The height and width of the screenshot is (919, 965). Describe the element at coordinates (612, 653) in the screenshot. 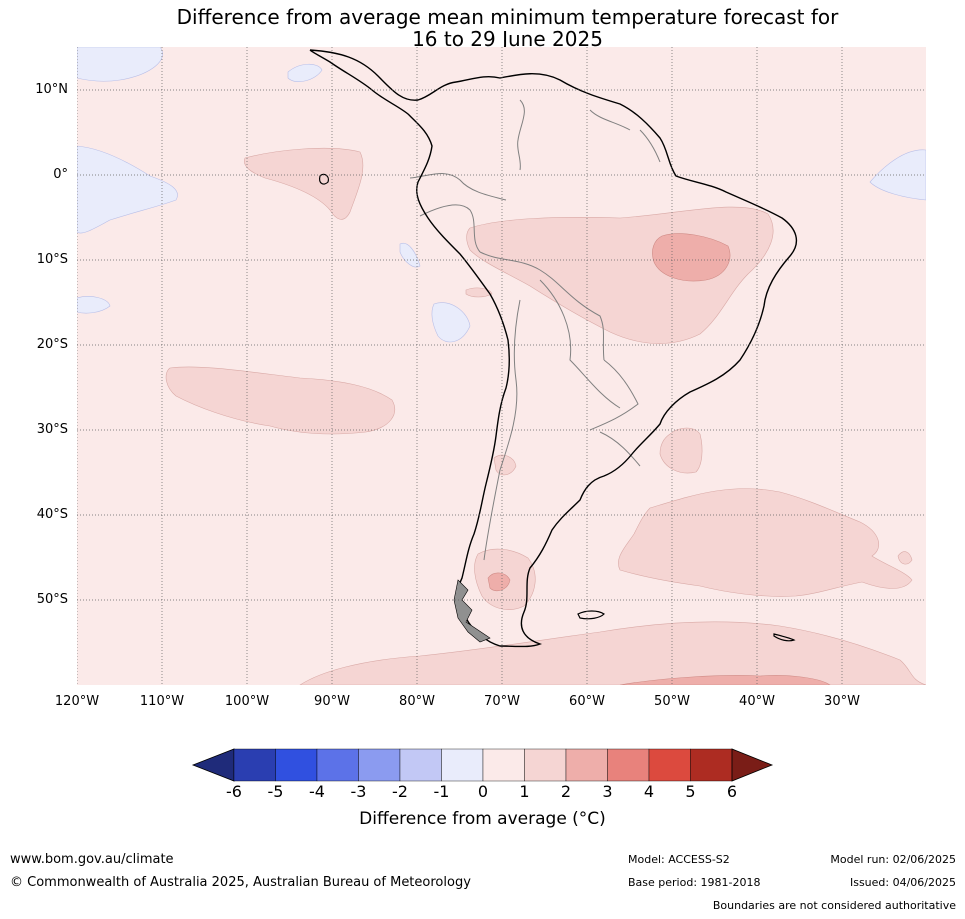

I see `warm-anomaly-region-southern-ocean` at that location.